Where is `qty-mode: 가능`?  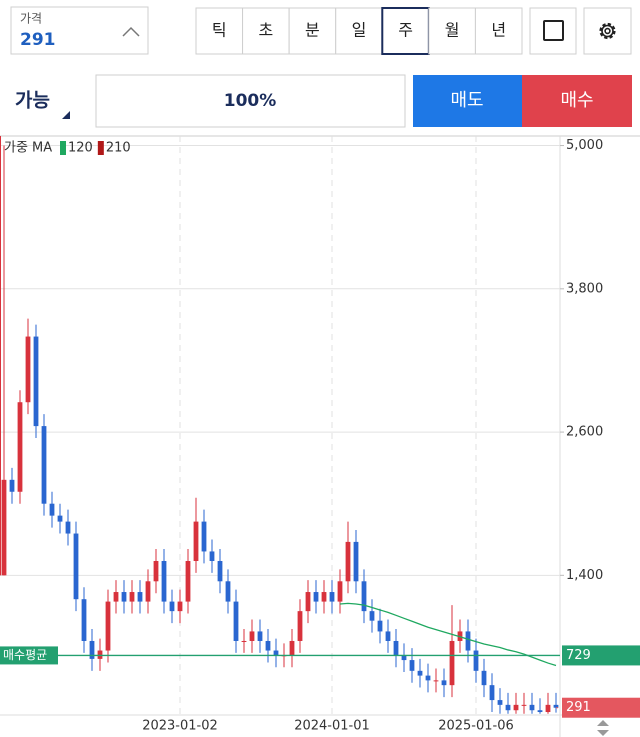
qty-mode: 가능 is located at coordinates (32, 101).